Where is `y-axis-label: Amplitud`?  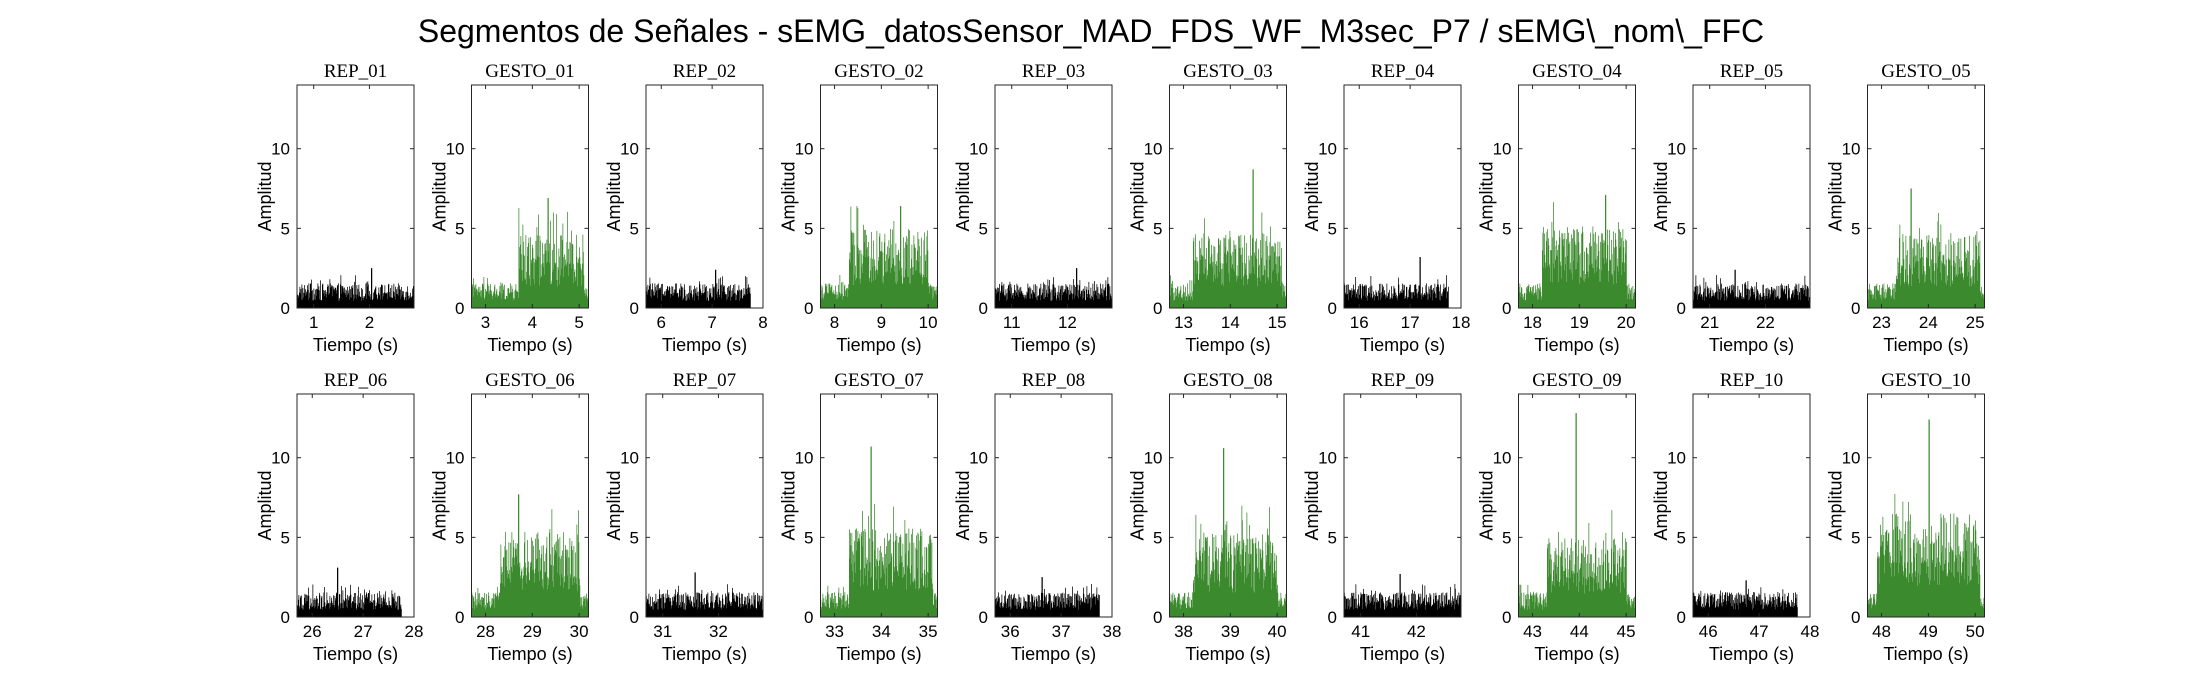
y-axis-label: Amplitud is located at coordinates (1138, 505).